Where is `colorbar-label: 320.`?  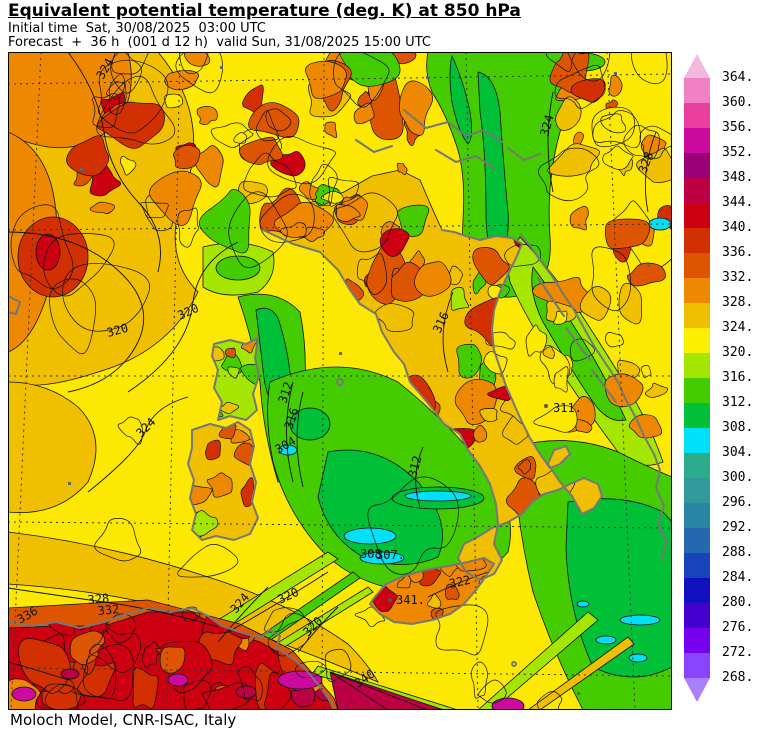
colorbar-label: 320. is located at coordinates (738, 352).